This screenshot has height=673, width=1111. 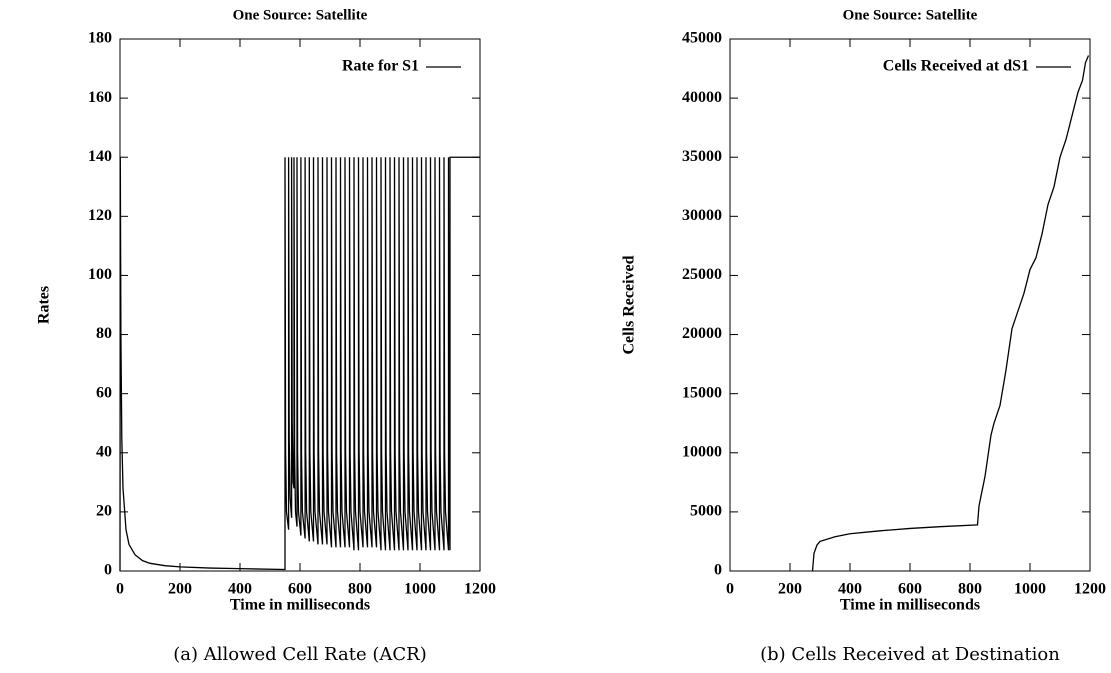 I want to click on y-tick-label: 20000, so click(x=702, y=333).